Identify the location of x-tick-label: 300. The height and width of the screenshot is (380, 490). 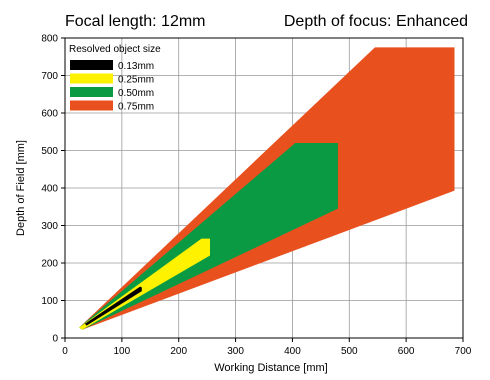
(235, 351).